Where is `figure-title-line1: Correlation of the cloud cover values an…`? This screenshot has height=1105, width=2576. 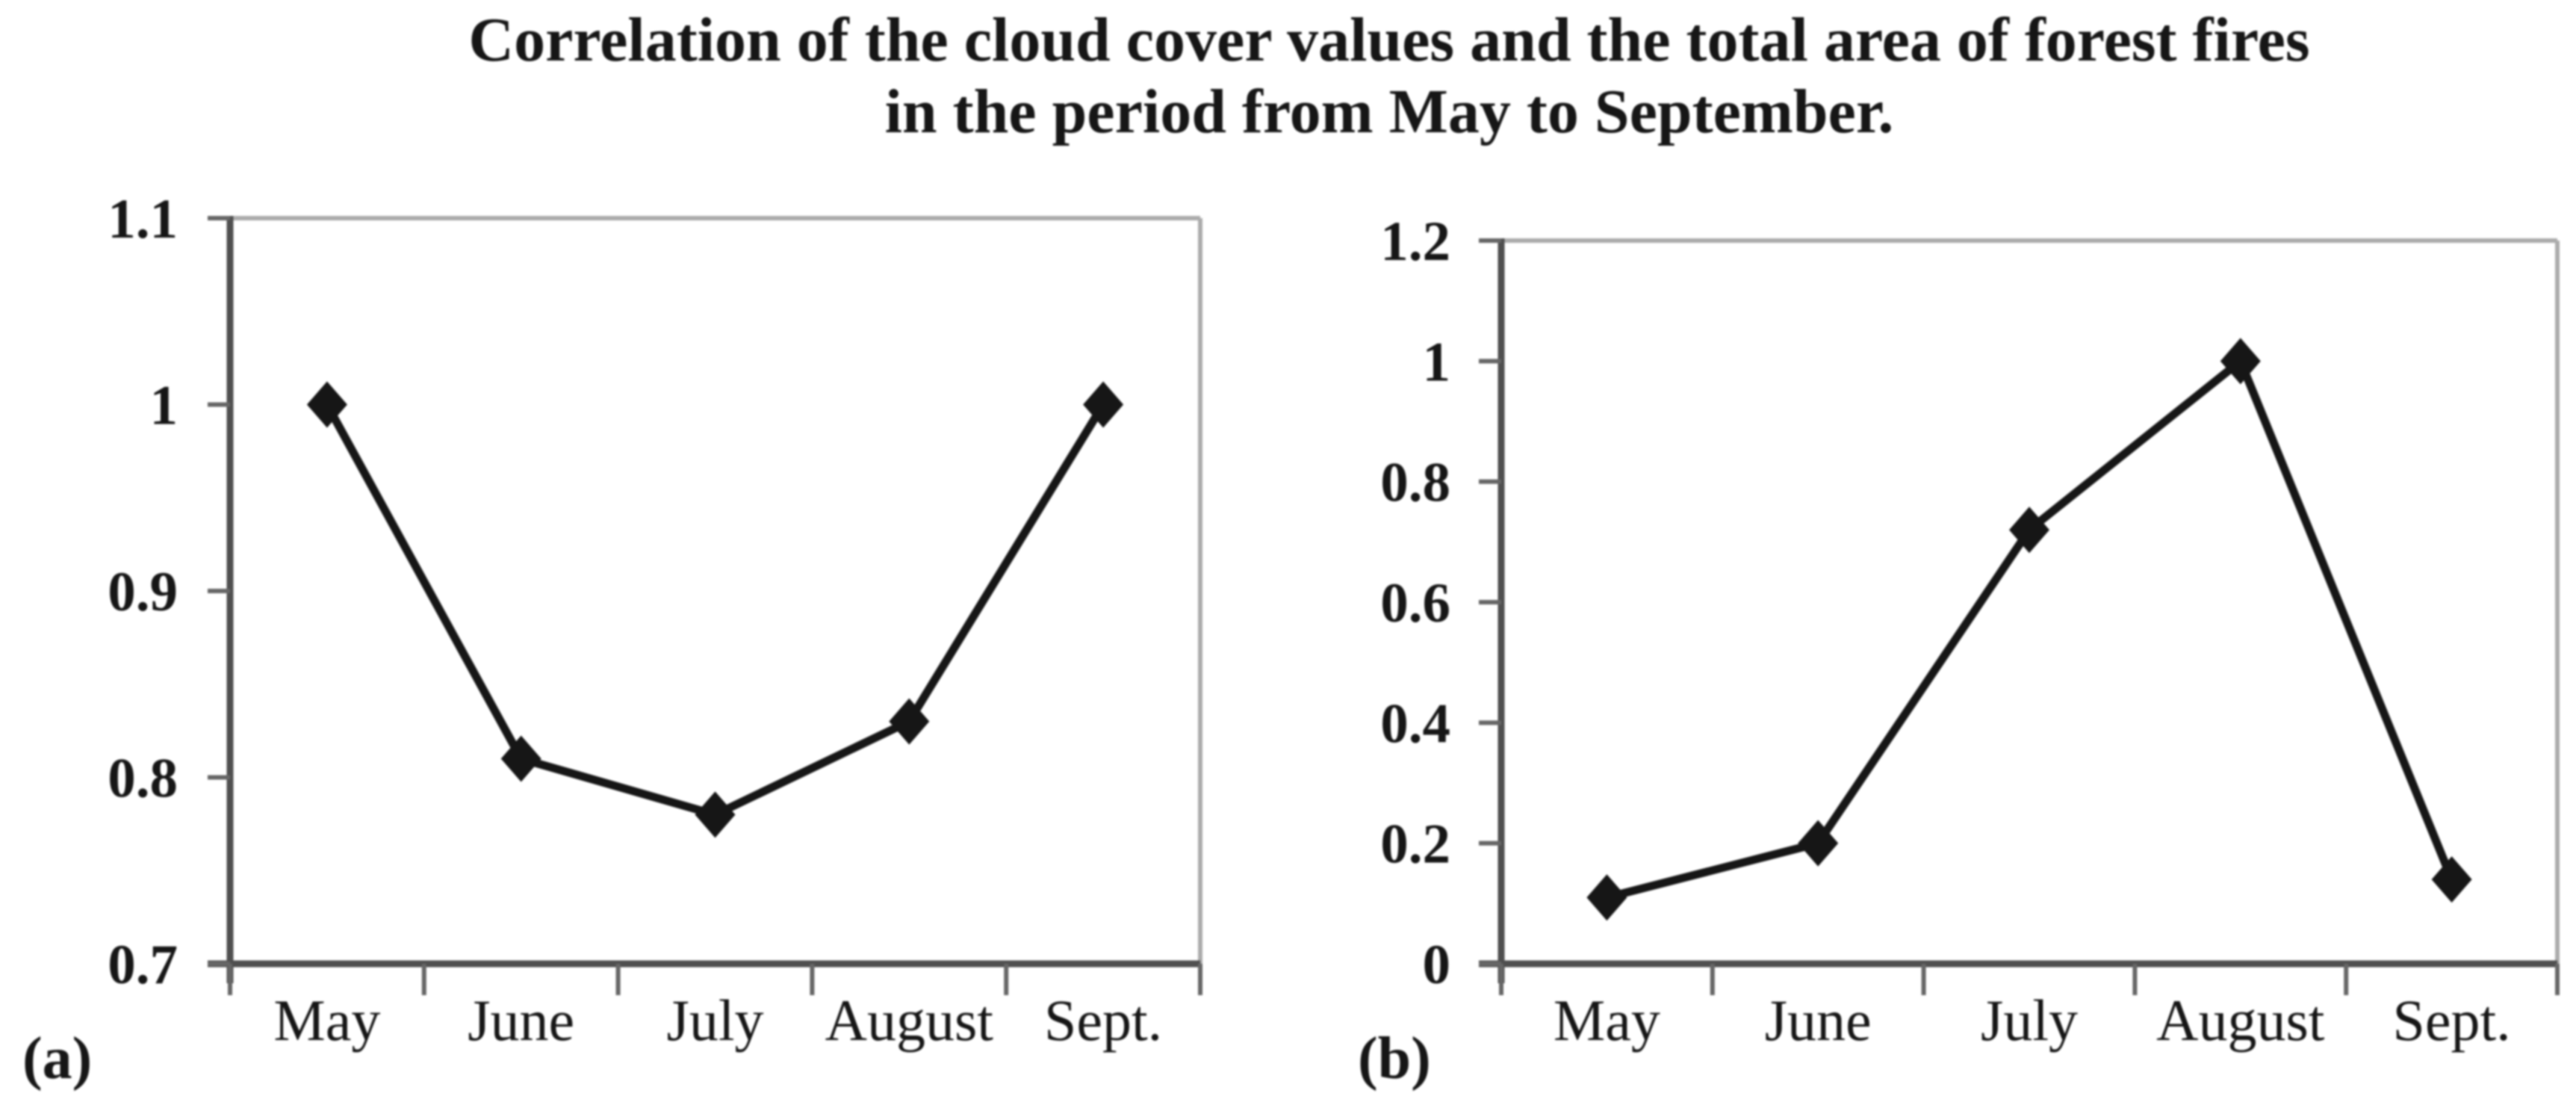 figure-title-line1: Correlation of the cloud cover values an… is located at coordinates (1389, 40).